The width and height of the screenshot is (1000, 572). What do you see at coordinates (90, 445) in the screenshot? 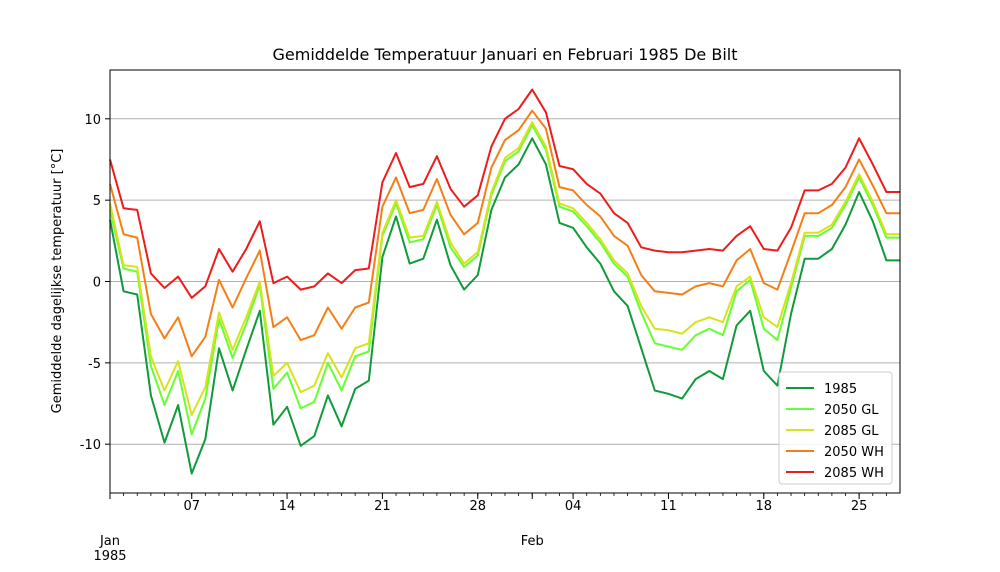
I see `y-tick-label: -10` at bounding box center [90, 445].